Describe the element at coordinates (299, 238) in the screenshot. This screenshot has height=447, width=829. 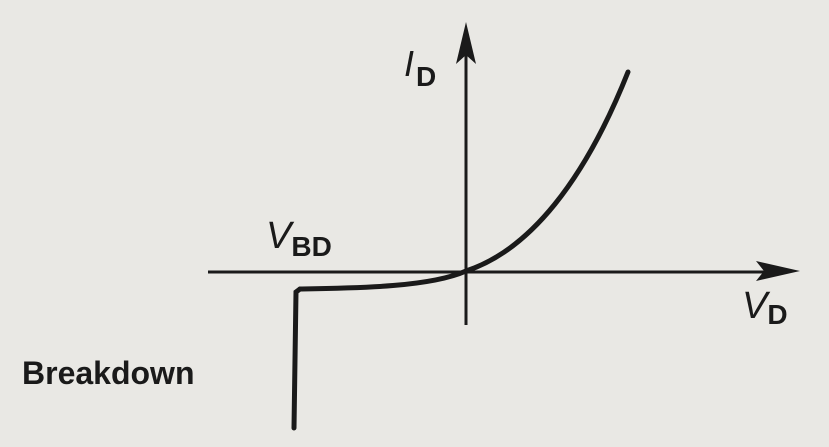
I see `breakdown-voltage-label: VBD` at that location.